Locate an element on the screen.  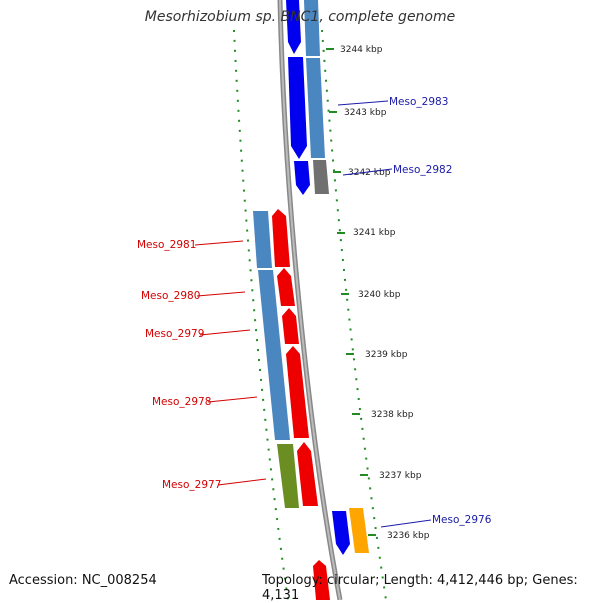
map-title: Mesorhizobium sp. BNC1, complete genome is located at coordinates (300, 17).